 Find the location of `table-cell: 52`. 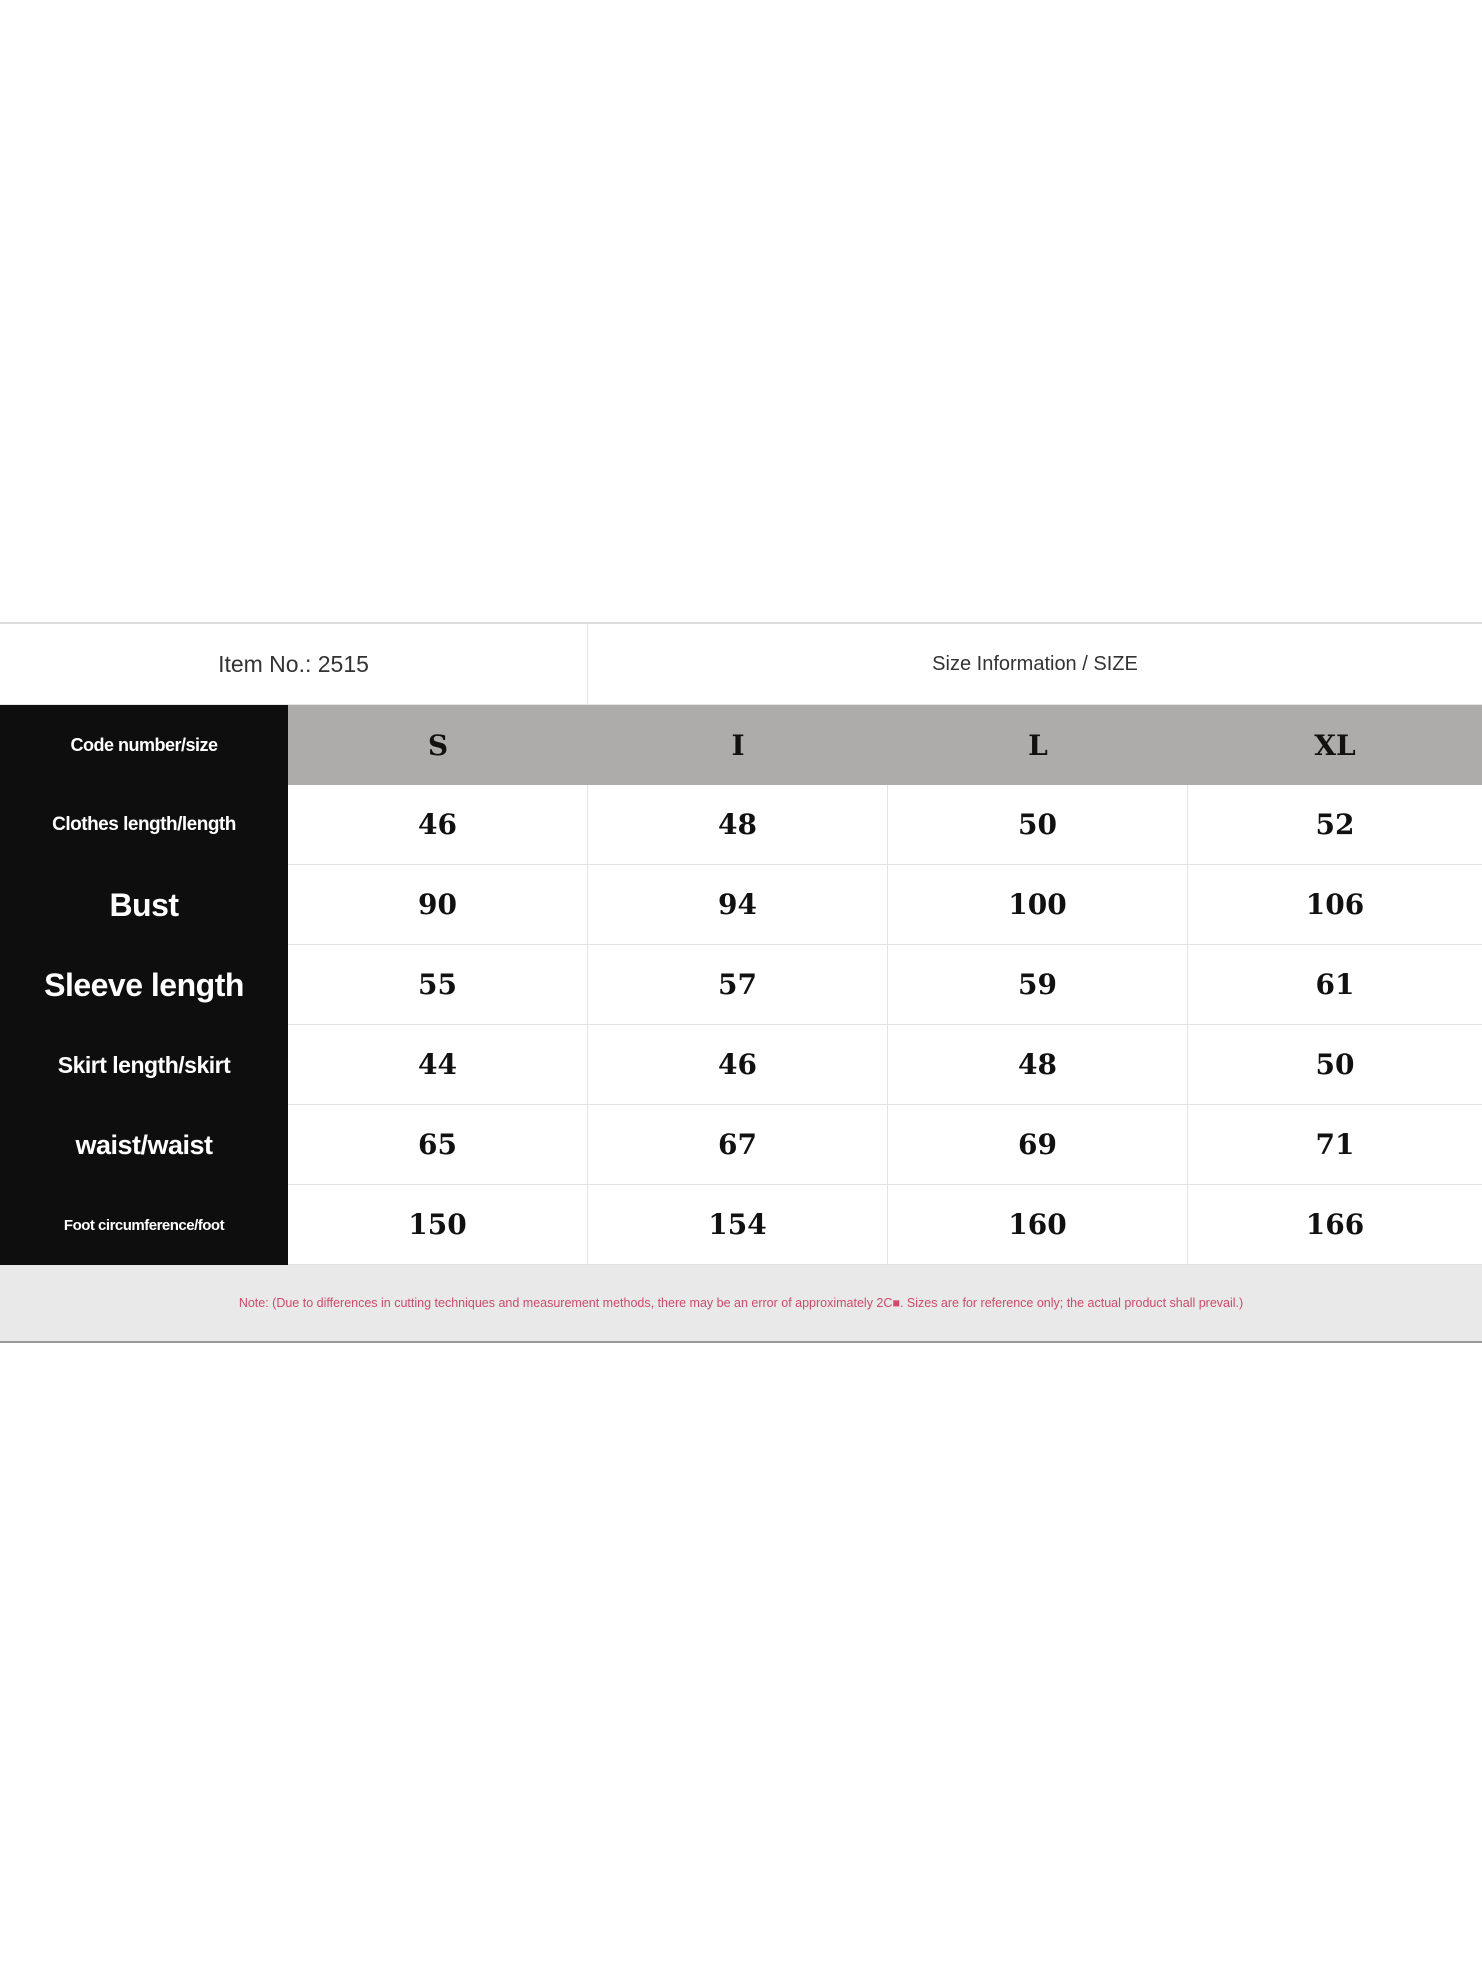

table-cell: 52 is located at coordinates (1335, 825).